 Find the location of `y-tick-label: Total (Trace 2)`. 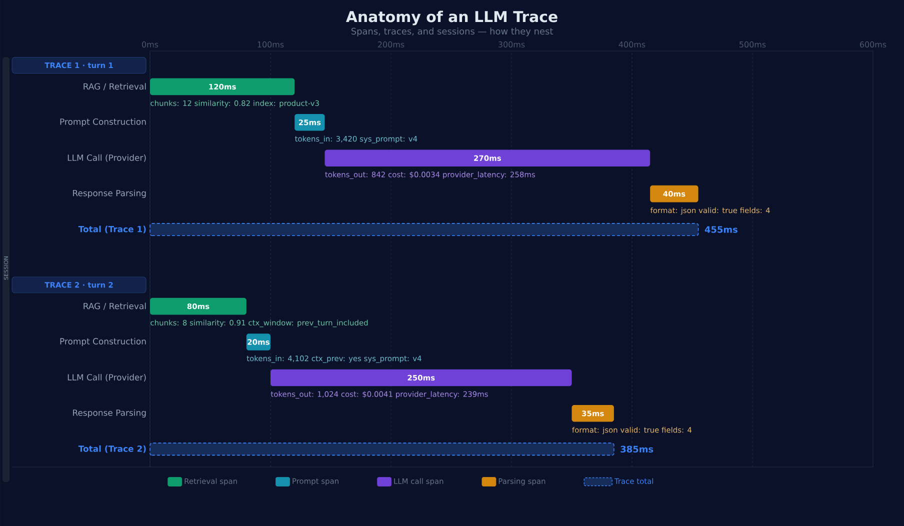

y-tick-label: Total (Trace 2) is located at coordinates (112, 449).